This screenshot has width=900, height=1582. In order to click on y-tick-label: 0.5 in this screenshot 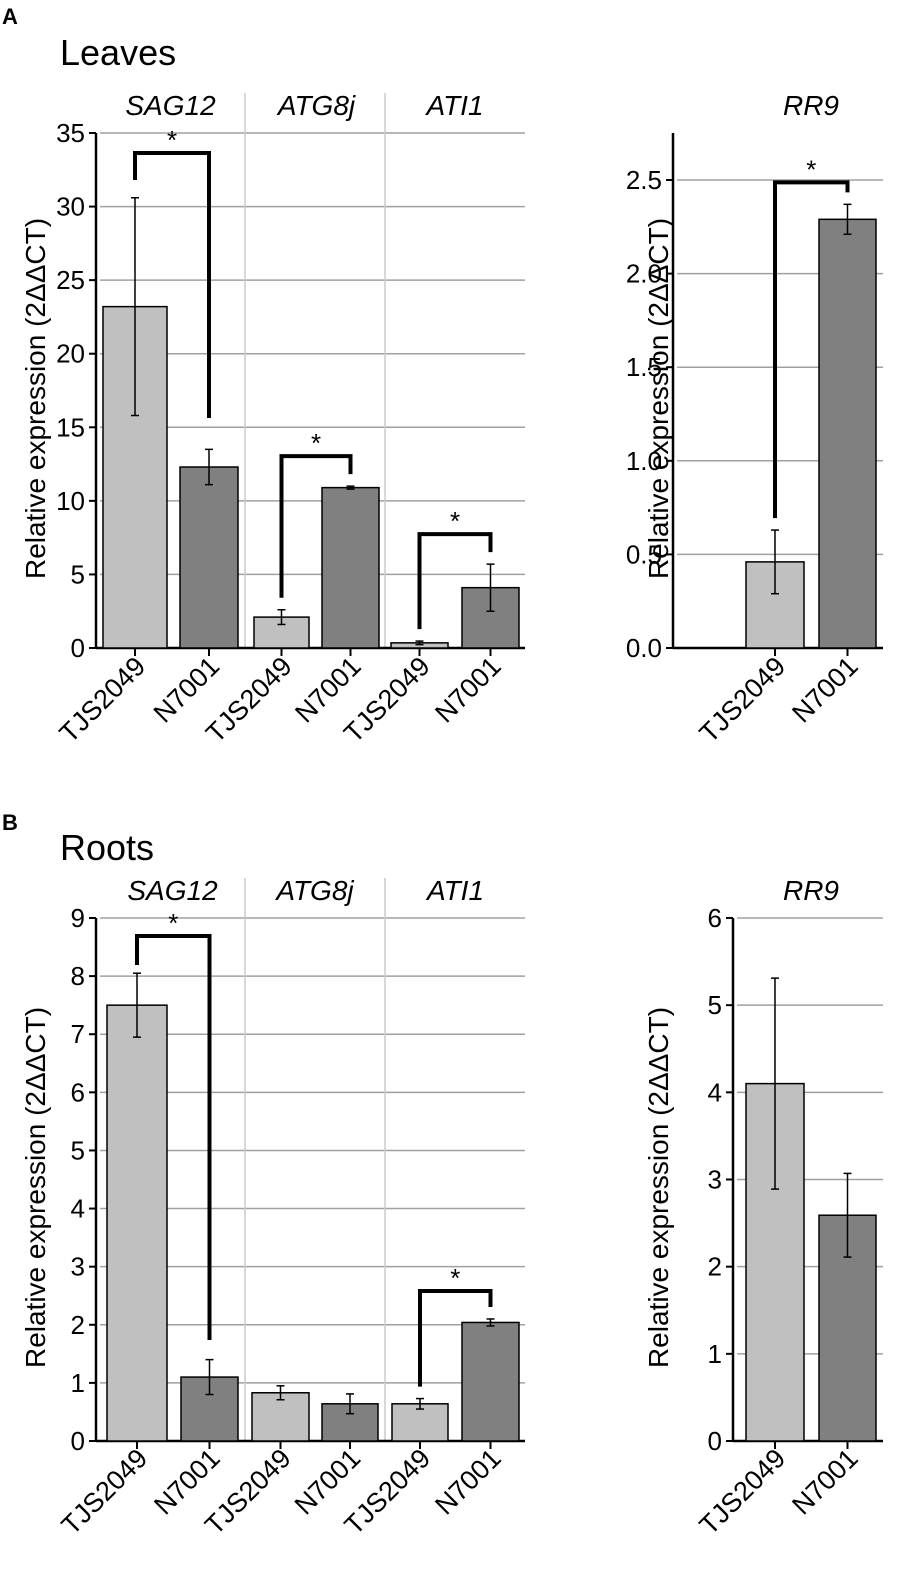, I will do `click(644, 554)`.